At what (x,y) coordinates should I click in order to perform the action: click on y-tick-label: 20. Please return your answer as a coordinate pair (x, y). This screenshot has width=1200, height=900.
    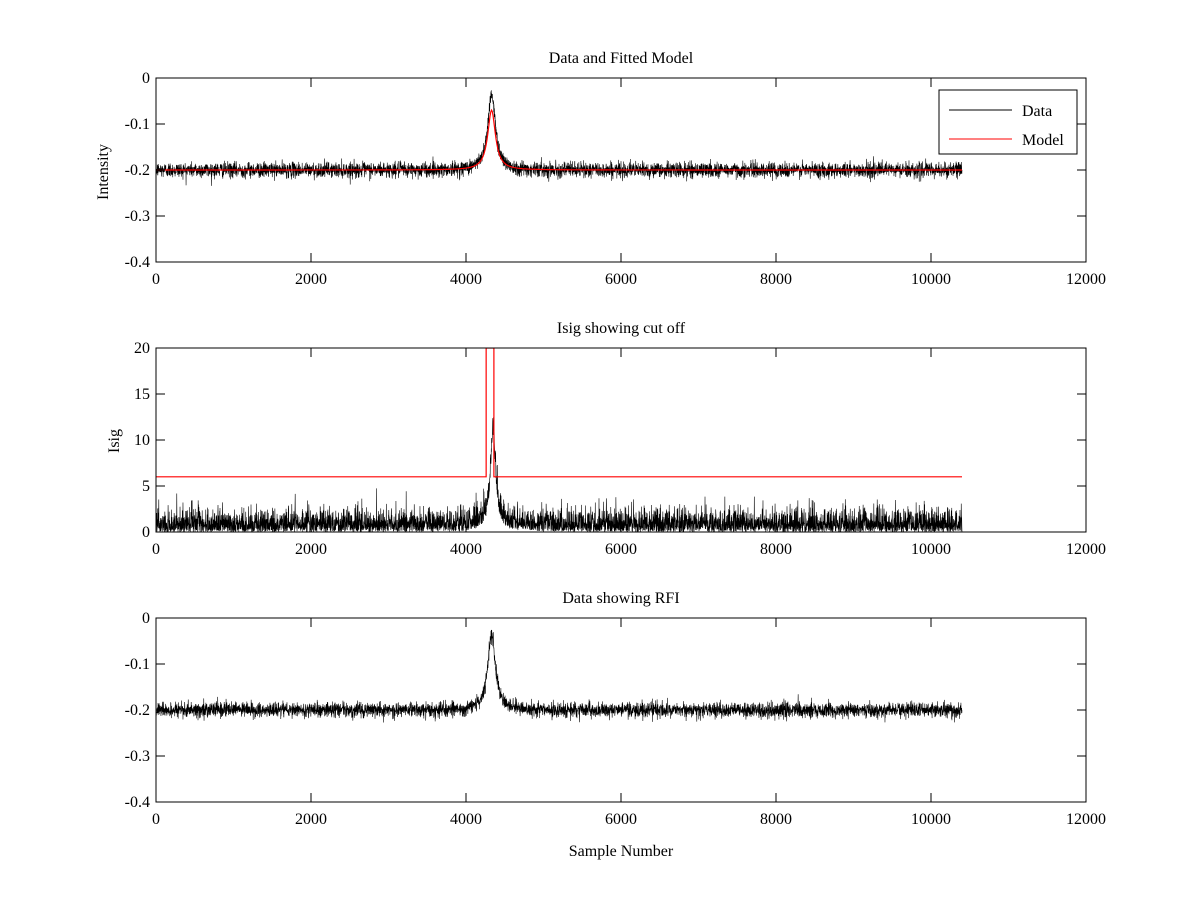
    Looking at the image, I should click on (142, 348).